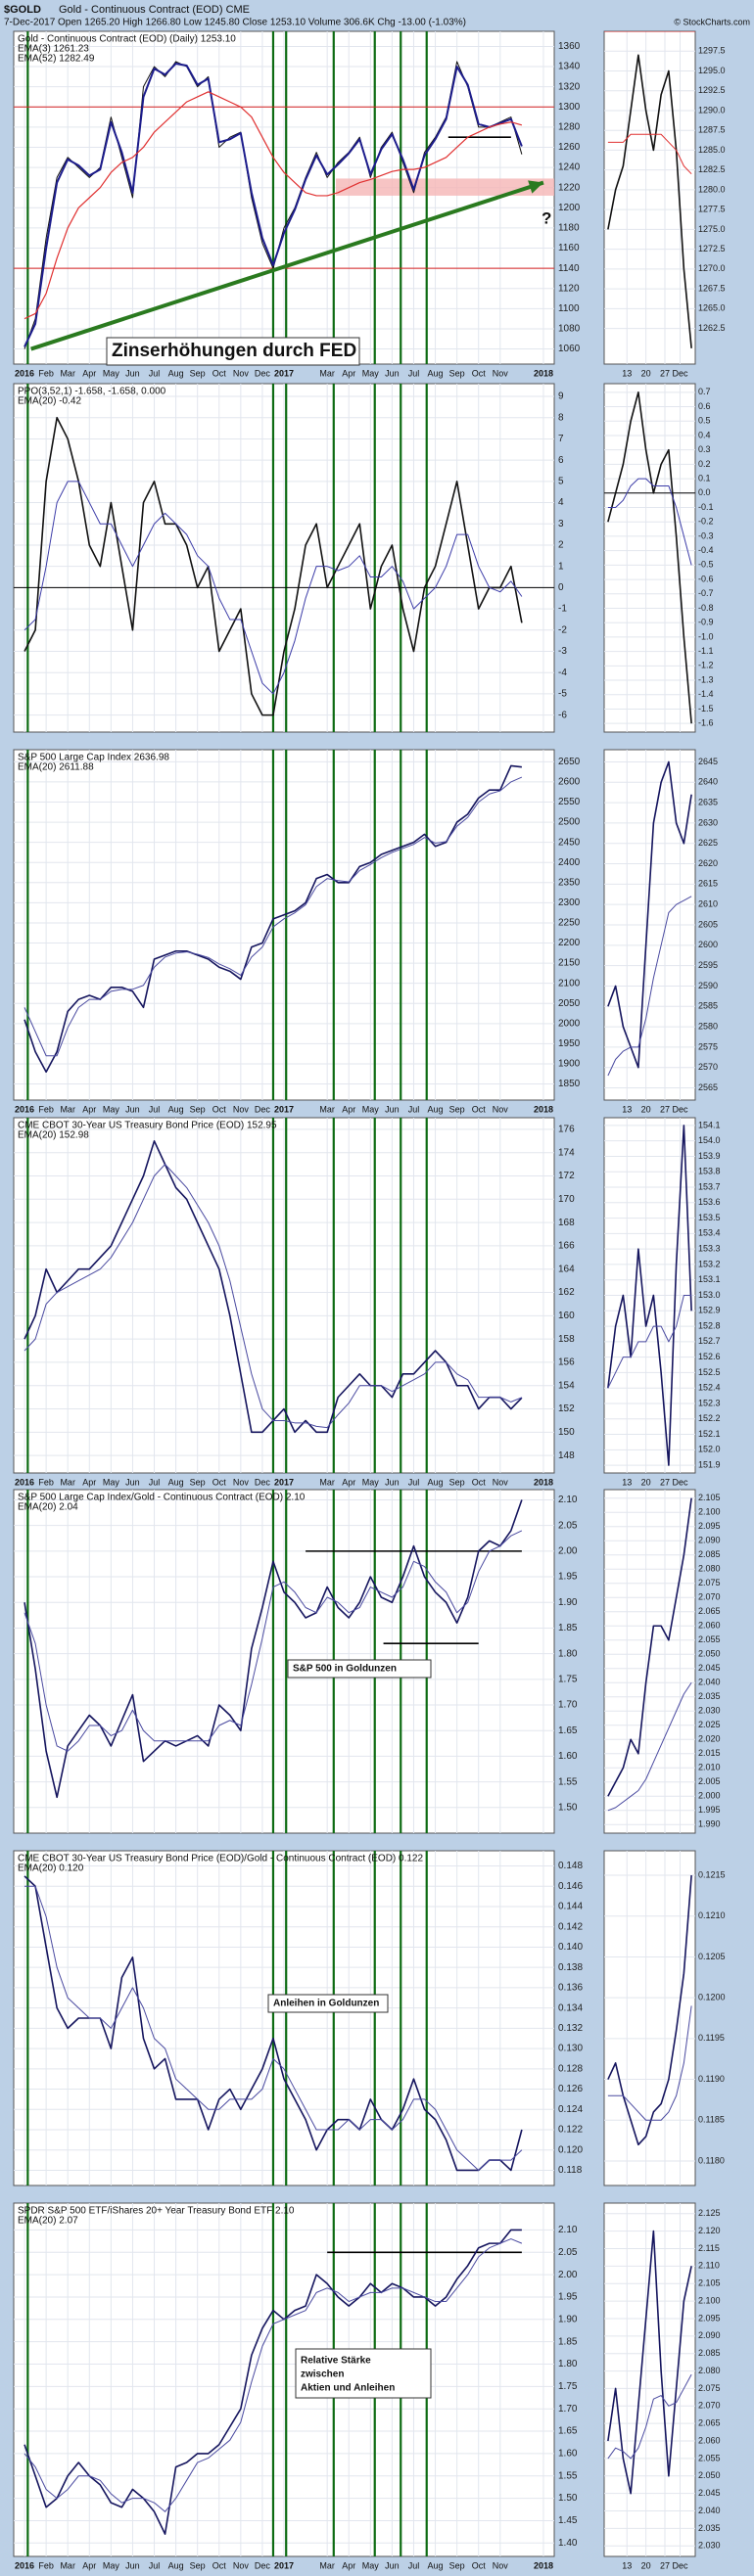 Image resolution: width=754 pixels, height=2576 pixels. Describe the element at coordinates (570, 2028) in the screenshot. I see `y-tick-label: 0.132` at that location.